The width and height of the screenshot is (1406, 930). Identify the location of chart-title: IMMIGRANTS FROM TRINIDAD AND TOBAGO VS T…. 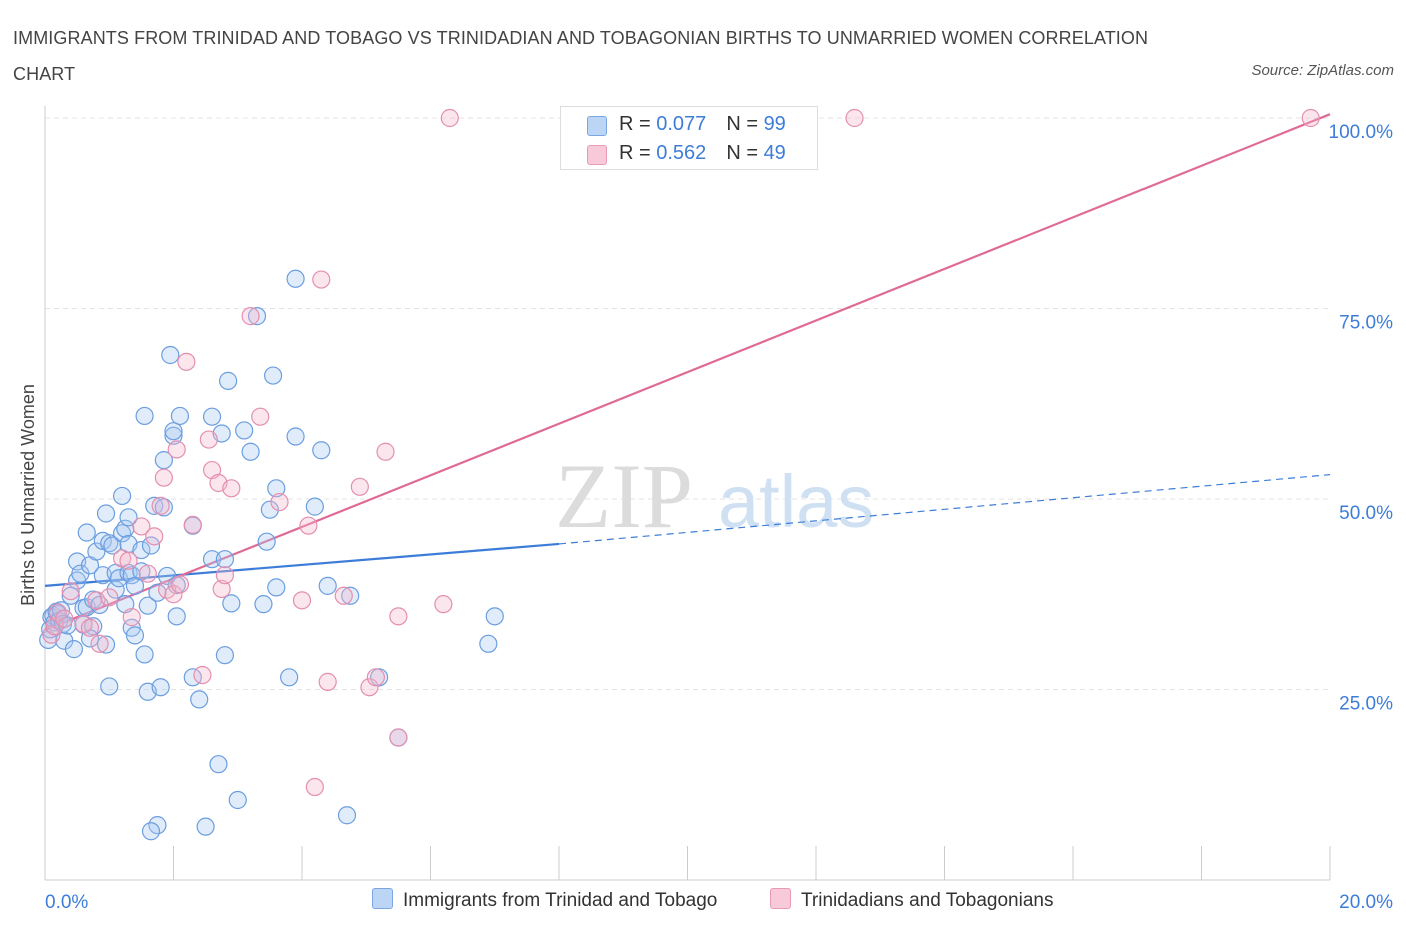
(581, 56).